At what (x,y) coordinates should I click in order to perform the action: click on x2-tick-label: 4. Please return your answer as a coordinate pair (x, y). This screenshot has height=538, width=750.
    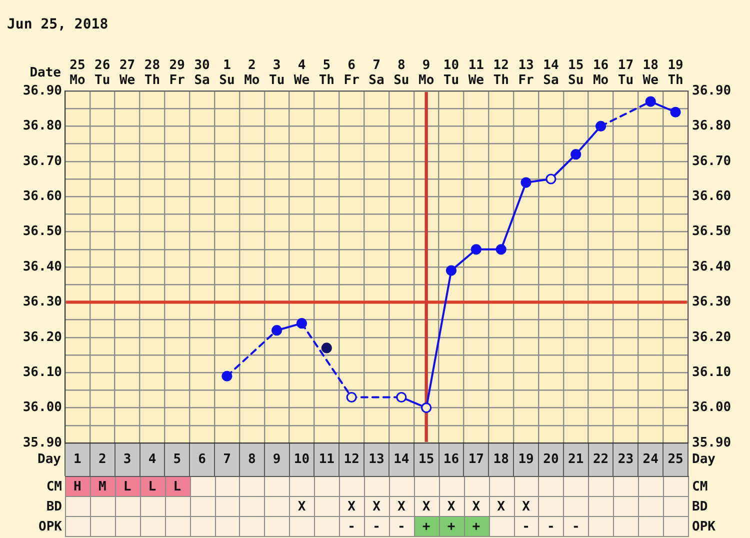
    Looking at the image, I should click on (152, 459).